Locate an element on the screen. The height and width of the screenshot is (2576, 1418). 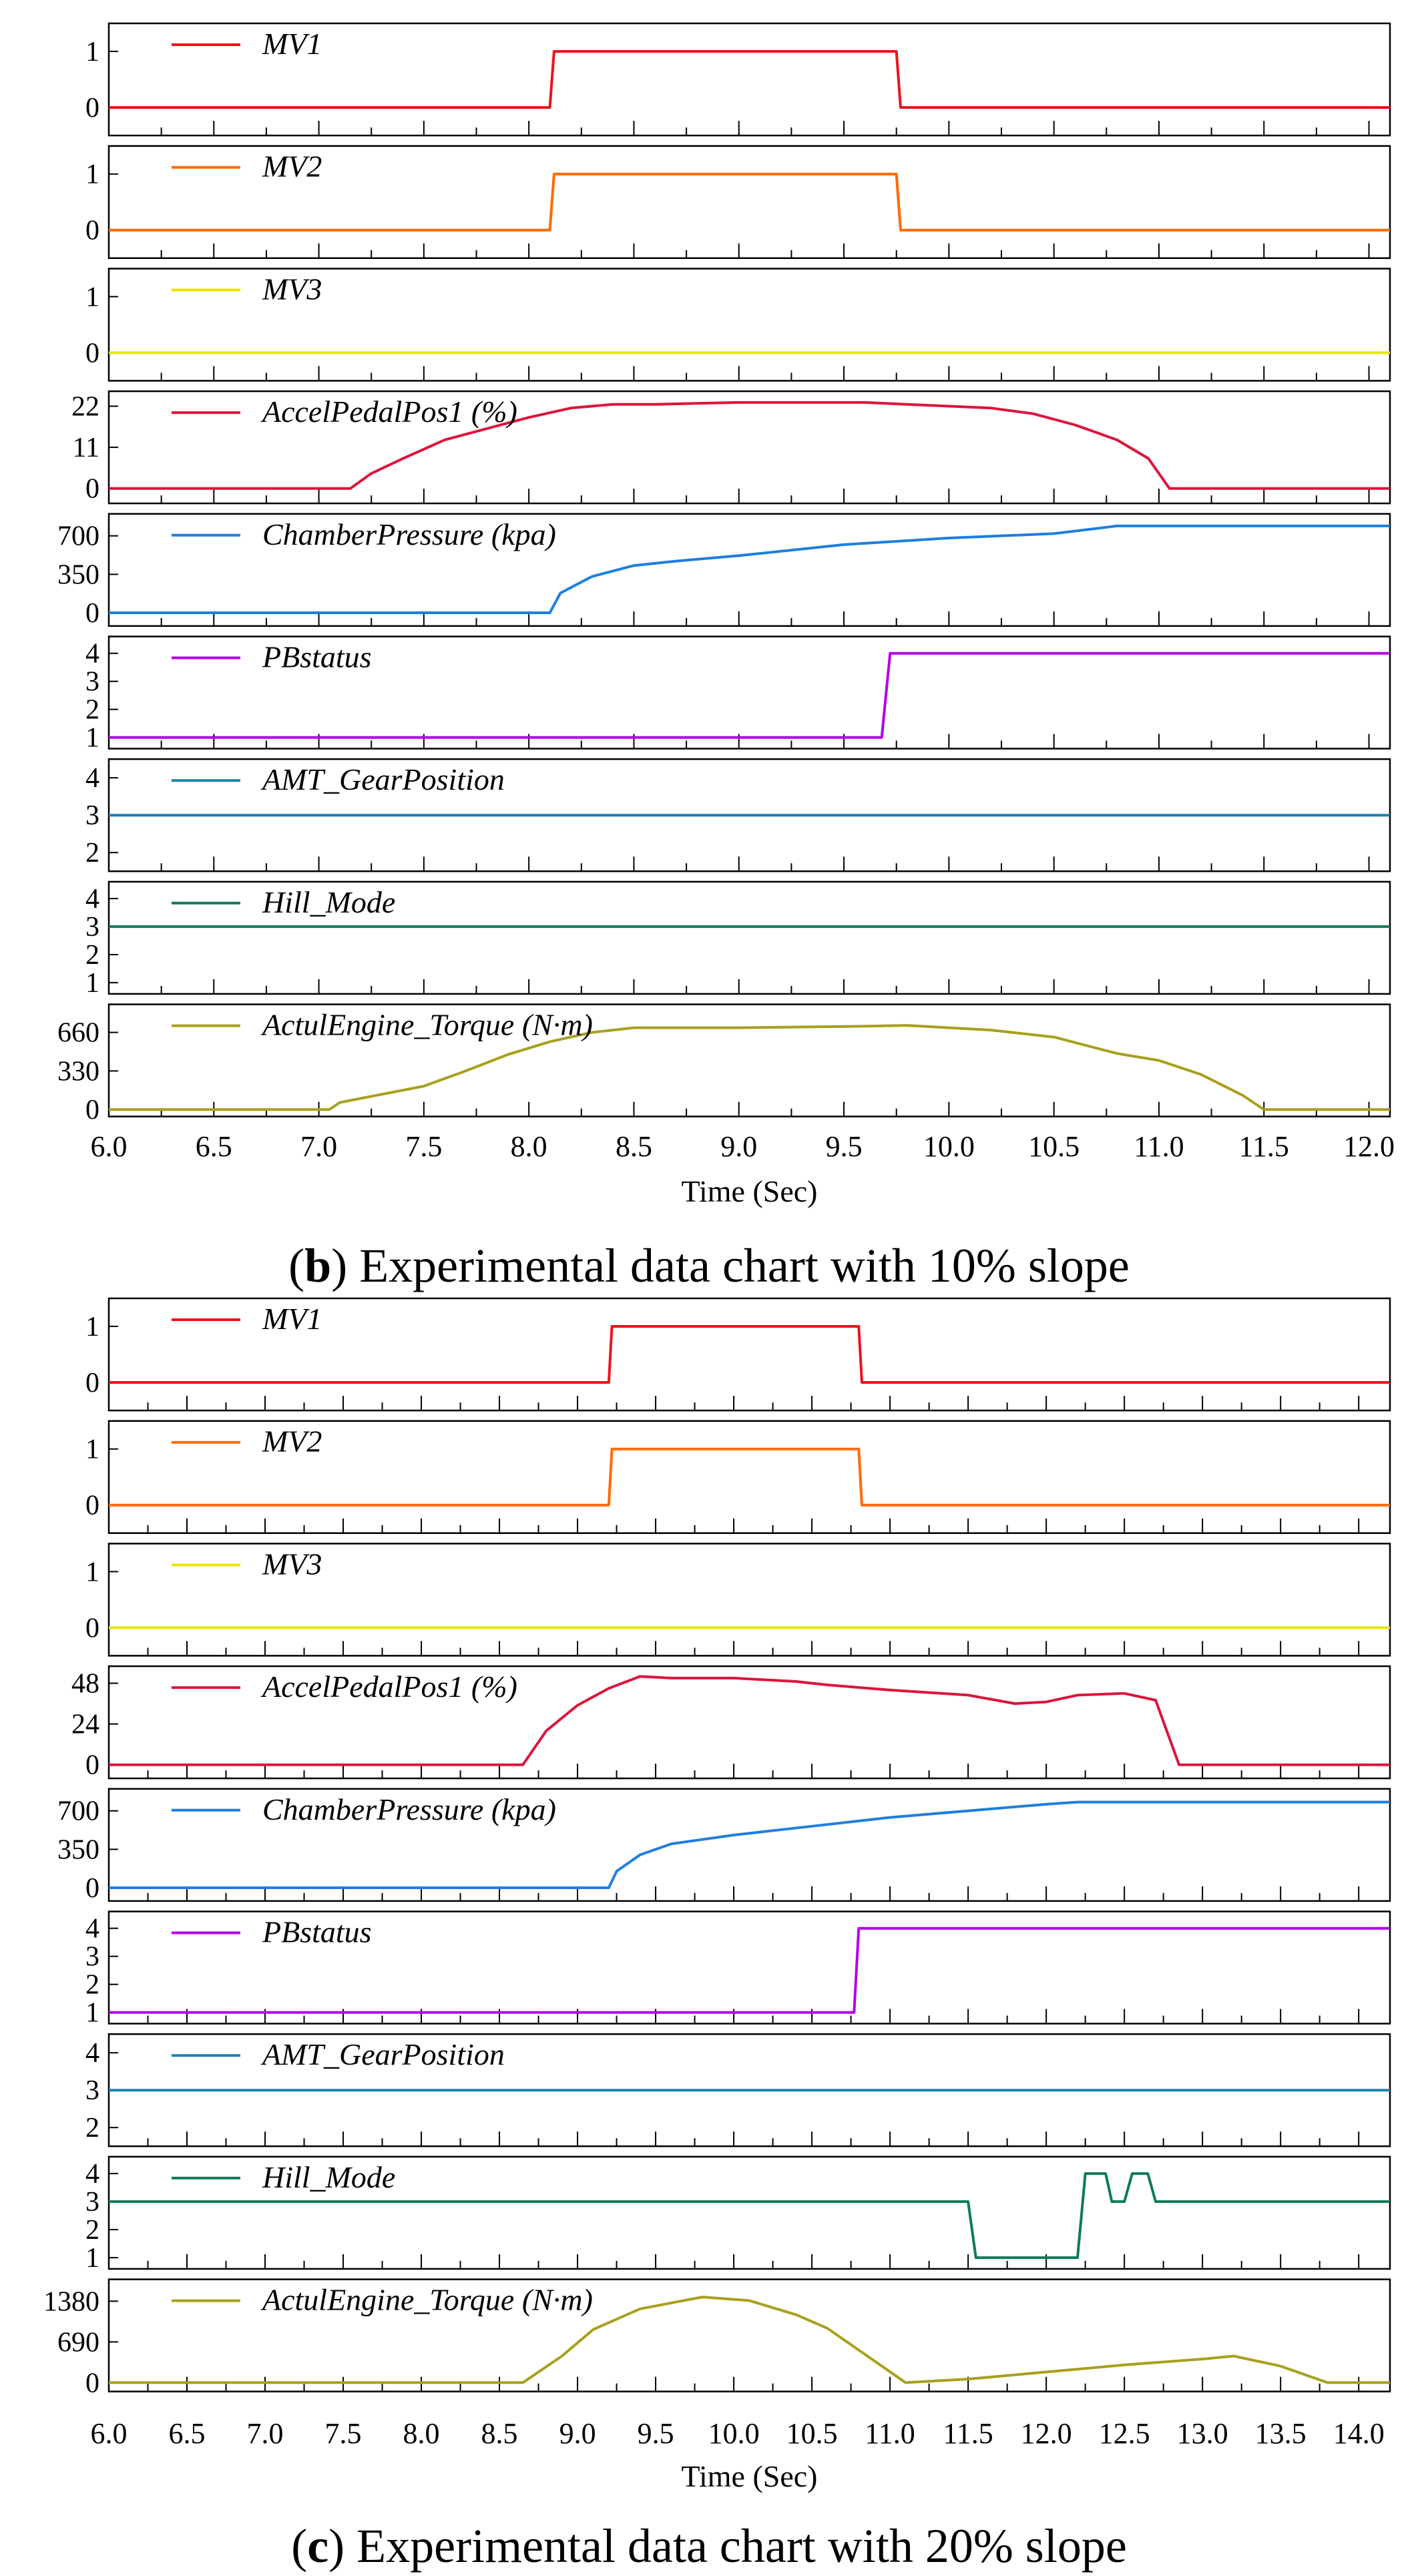
panel-b-MV1: 0 1 MV1 is located at coordinates (738, 79).